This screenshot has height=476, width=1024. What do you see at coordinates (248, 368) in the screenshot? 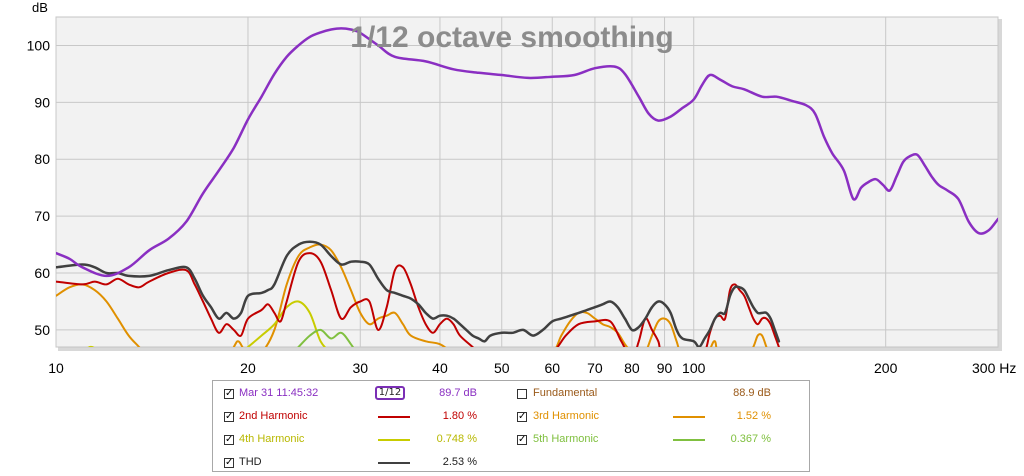
I see `x-tick-label: 20` at bounding box center [248, 368].